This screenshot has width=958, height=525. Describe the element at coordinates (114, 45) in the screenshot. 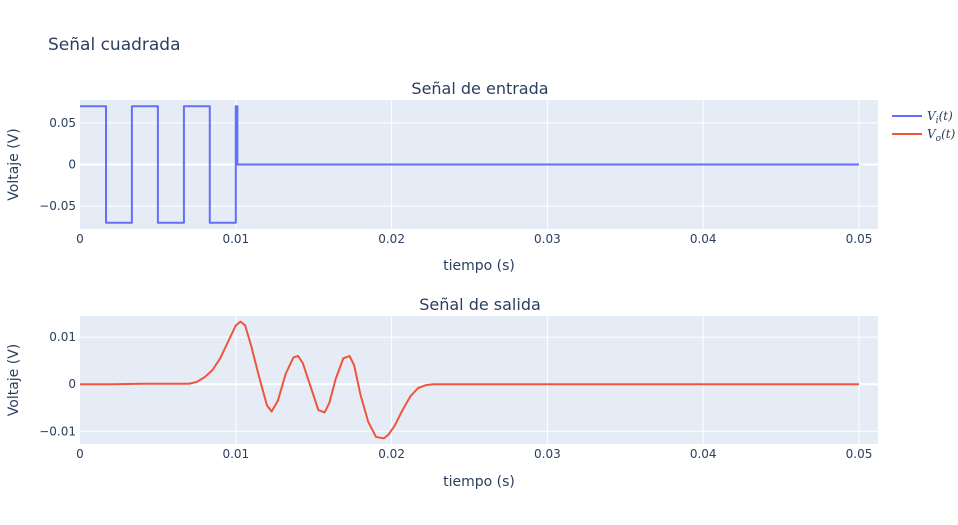

I see `figure-title: Señal cuadrada` at that location.